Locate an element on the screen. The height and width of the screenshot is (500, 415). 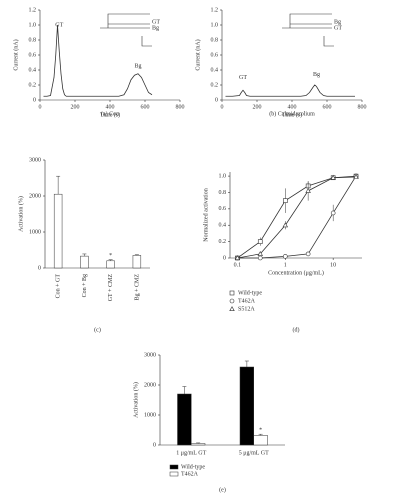
x-tick-label: Bg + CMZ is located at coordinates (137, 287).